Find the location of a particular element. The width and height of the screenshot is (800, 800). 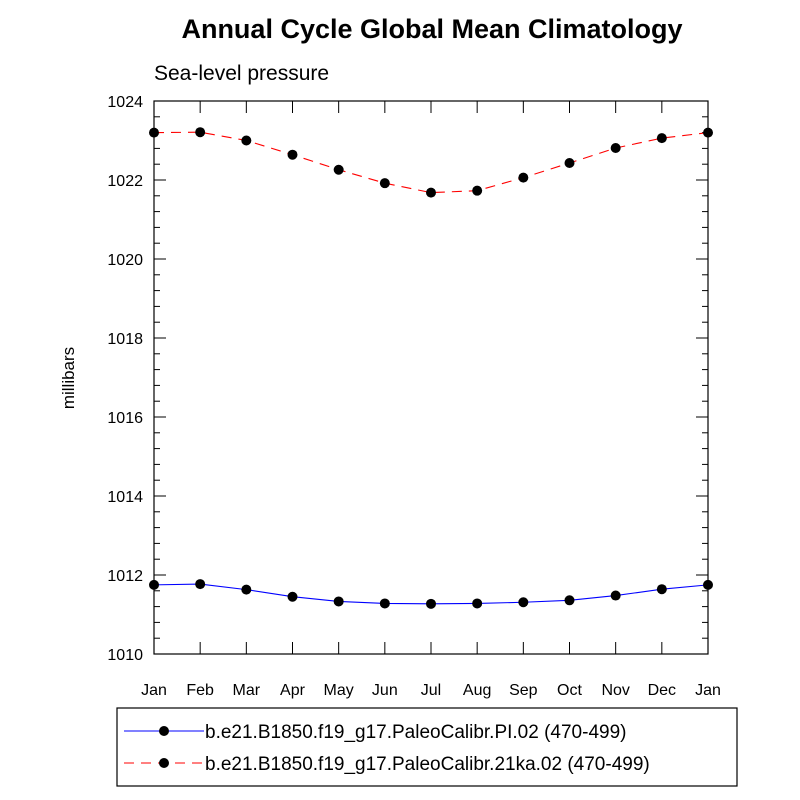

x-tick-label: Sep is located at coordinates (523, 690).